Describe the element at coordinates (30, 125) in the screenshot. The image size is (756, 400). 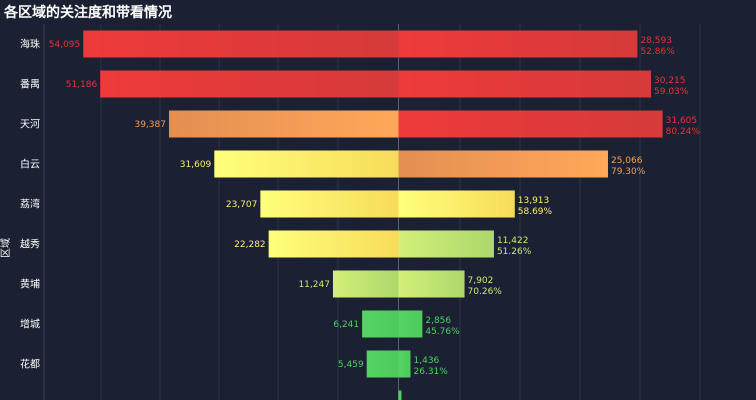
I see `category-label: 天河` at that location.